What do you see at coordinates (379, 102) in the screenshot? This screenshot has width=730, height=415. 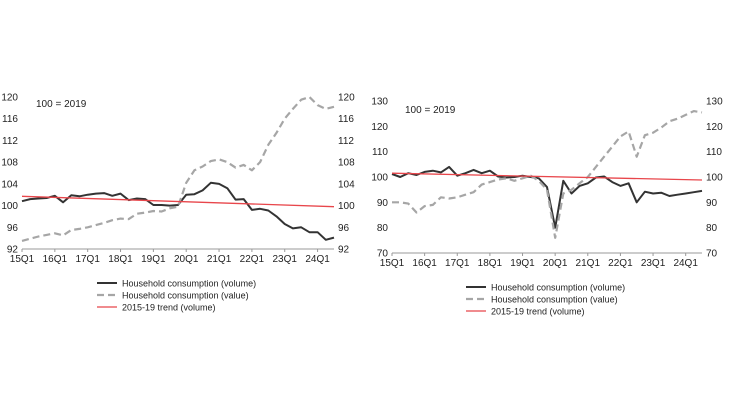 I see `y-tick-label-left: 130` at bounding box center [379, 102].